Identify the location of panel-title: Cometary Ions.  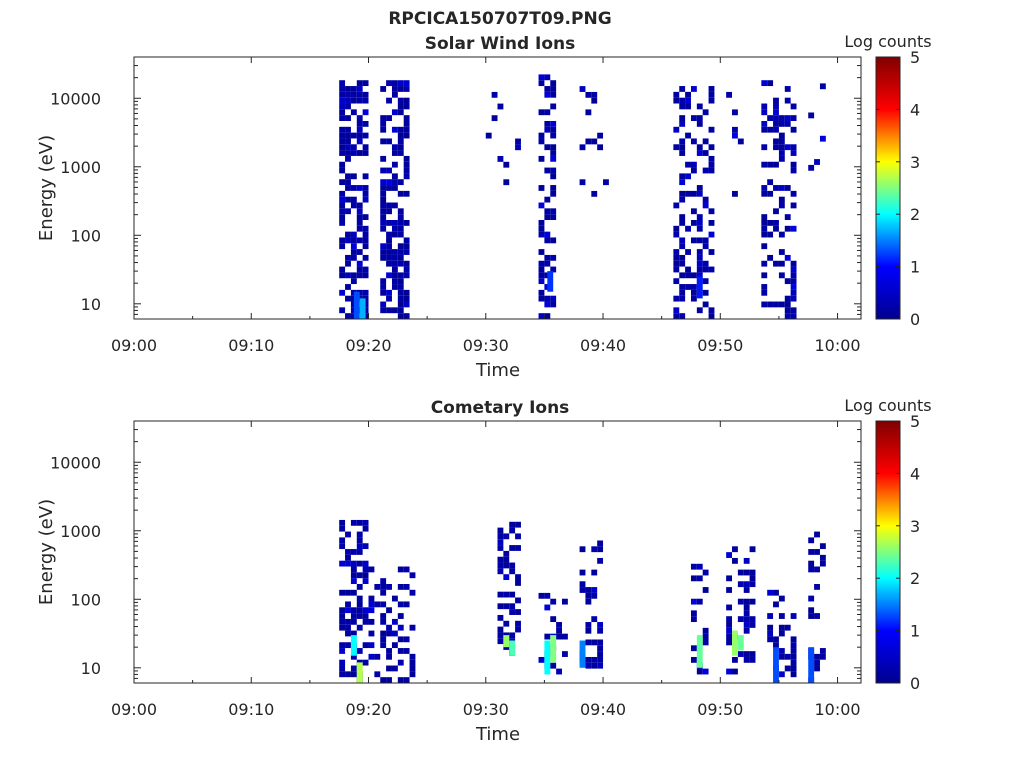
(500, 408).